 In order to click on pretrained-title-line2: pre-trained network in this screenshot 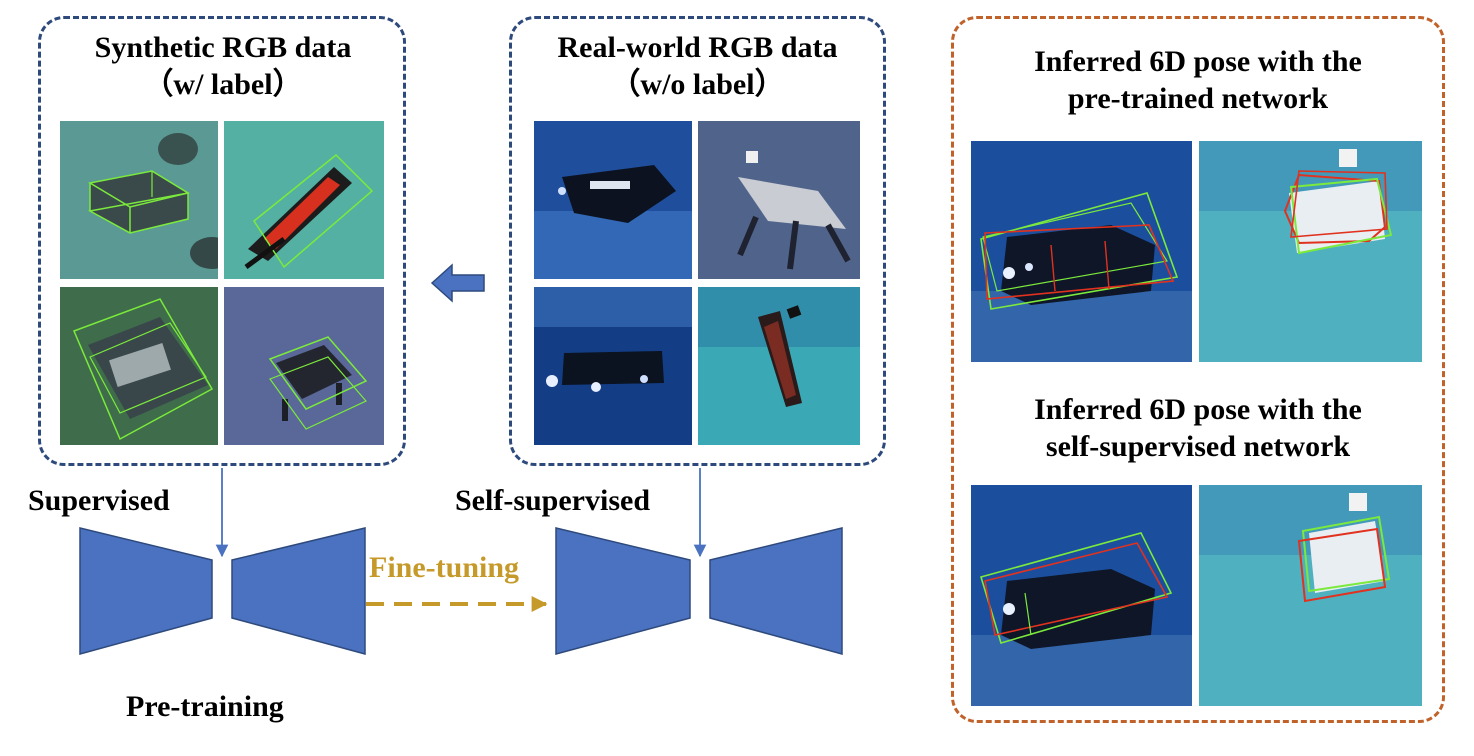, I will do `click(1198, 98)`.